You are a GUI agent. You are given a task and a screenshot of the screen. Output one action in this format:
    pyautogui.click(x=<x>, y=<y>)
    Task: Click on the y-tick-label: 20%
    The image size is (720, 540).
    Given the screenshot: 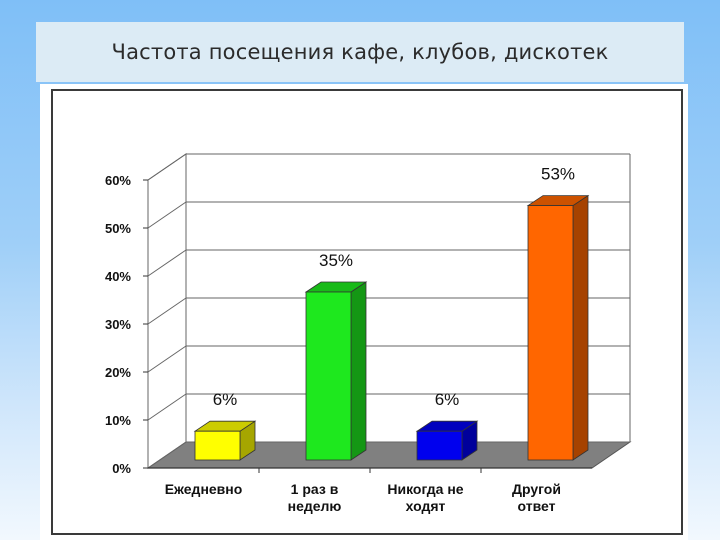 What is the action you would take?
    pyautogui.click(x=118, y=372)
    